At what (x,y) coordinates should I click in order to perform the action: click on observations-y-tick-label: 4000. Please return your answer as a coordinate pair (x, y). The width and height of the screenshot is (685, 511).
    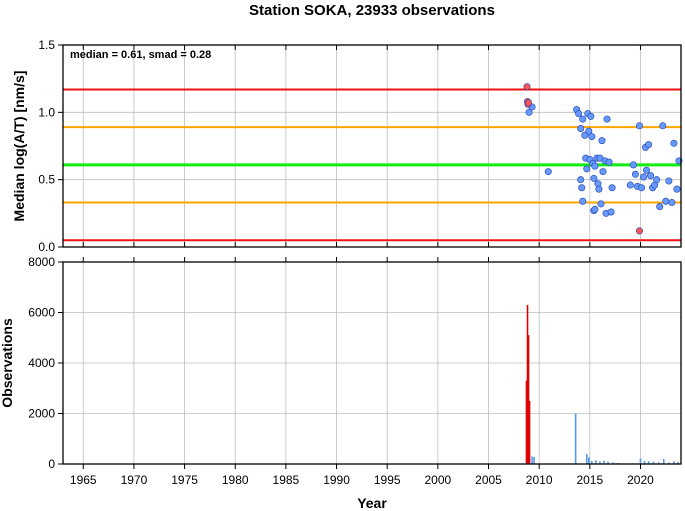
    Looking at the image, I should click on (41, 363).